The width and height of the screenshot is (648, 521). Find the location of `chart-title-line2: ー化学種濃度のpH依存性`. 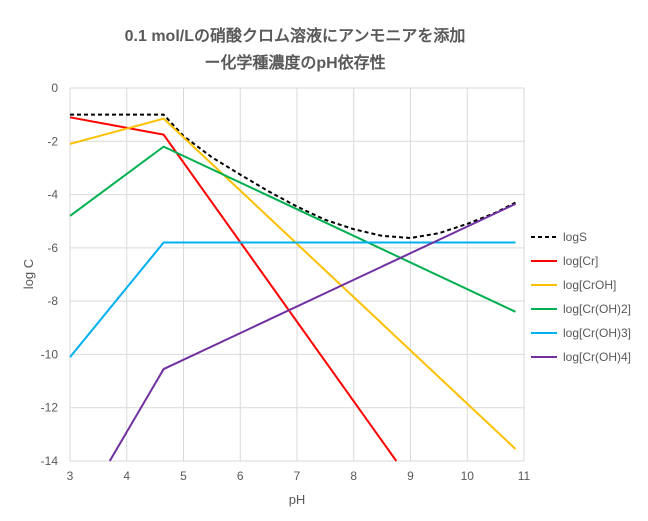

chart-title-line2: ー化学種濃度のpH依存性 is located at coordinates (294, 62).